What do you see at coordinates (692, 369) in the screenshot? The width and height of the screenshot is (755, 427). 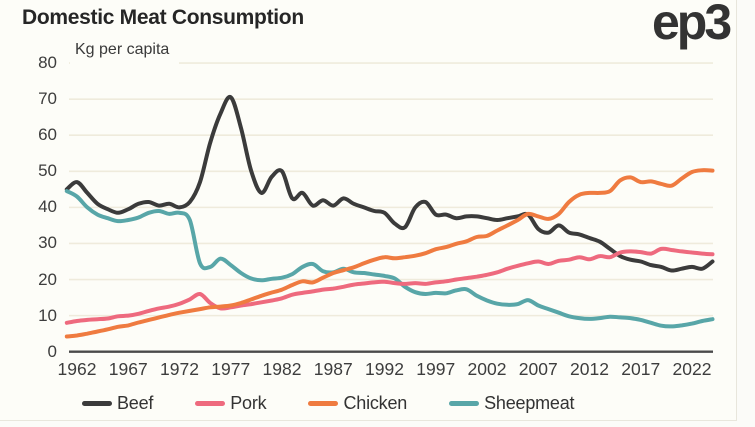 I see `x-tick-label-2022: 2022` at bounding box center [692, 369].